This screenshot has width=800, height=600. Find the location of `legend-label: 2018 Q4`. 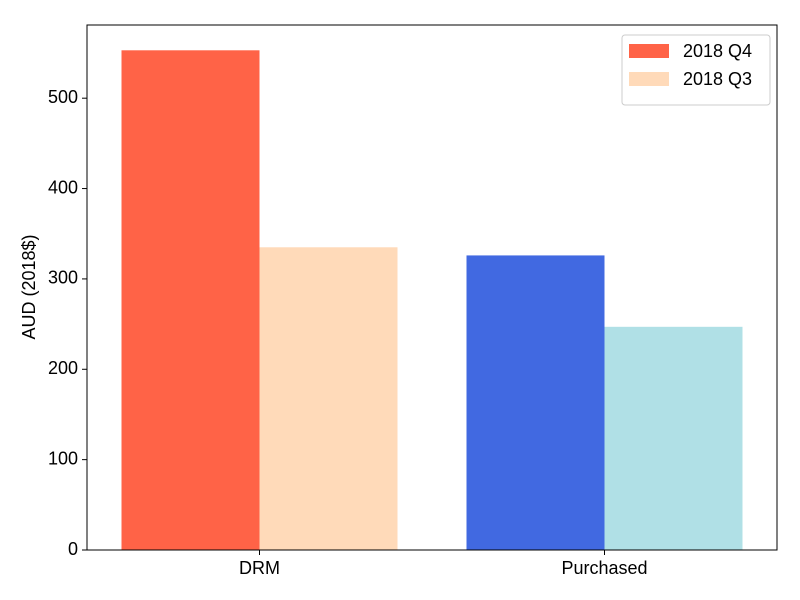

legend-label: 2018 Q4 is located at coordinates (717, 51).